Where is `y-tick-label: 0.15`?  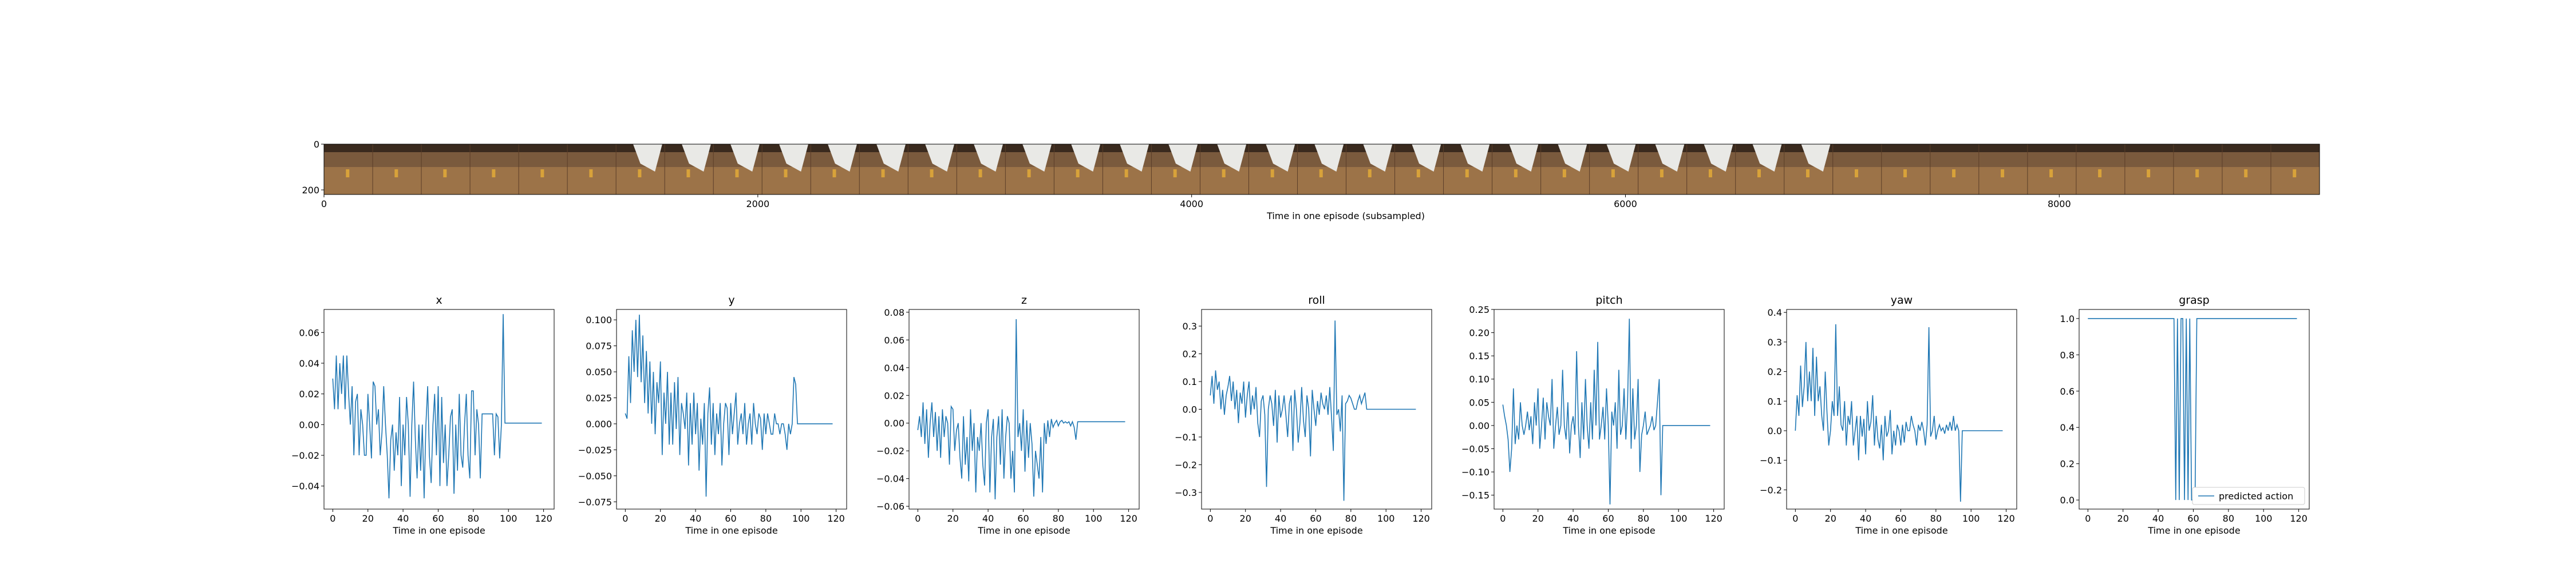
y-tick-label: 0.15 is located at coordinates (1479, 356).